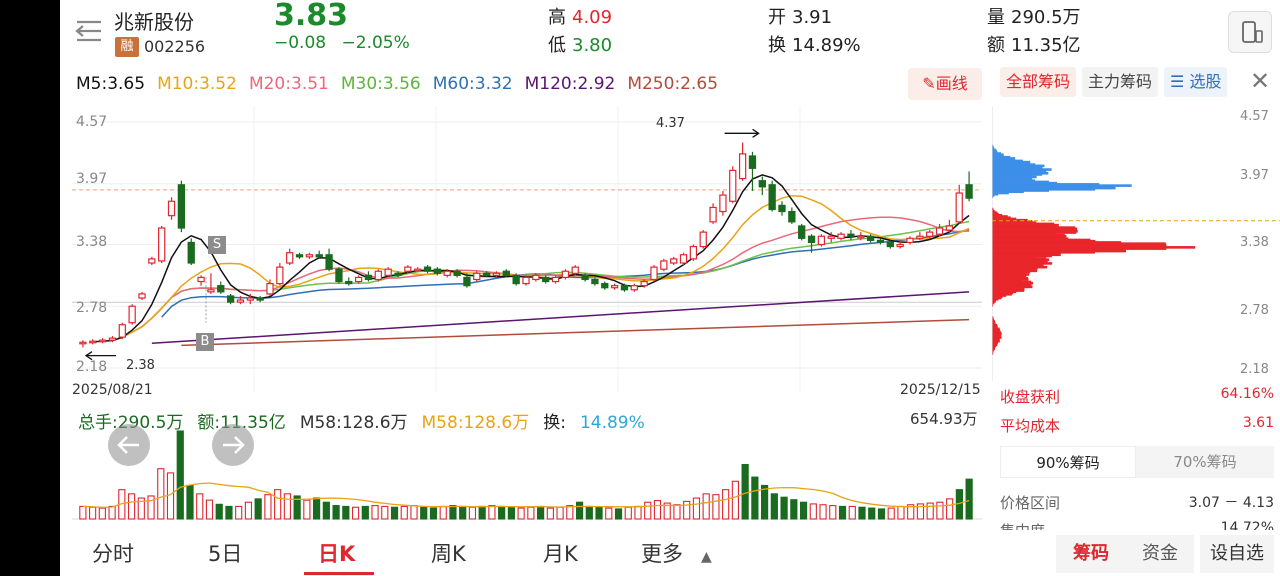 The image size is (1280, 576). I want to click on tab-daily-k: 日K, so click(337, 554).